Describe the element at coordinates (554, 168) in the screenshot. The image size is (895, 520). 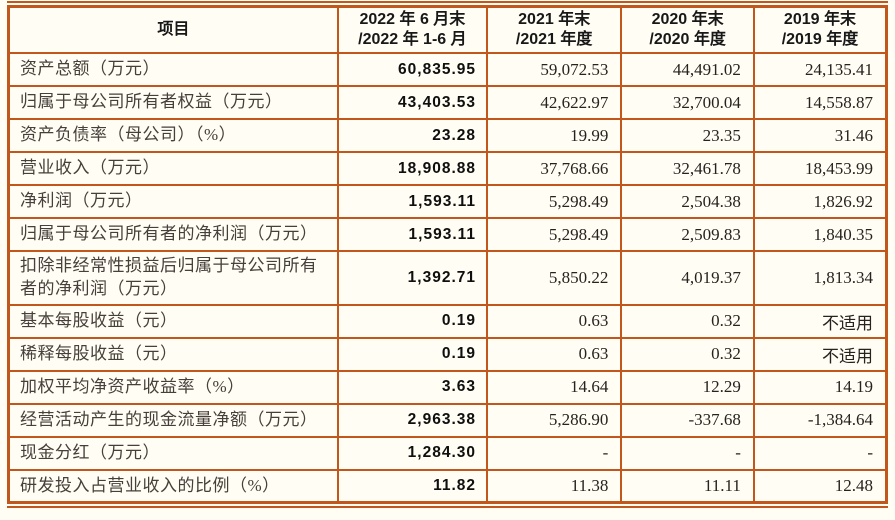
I see `value-2021: 37,768.66` at that location.